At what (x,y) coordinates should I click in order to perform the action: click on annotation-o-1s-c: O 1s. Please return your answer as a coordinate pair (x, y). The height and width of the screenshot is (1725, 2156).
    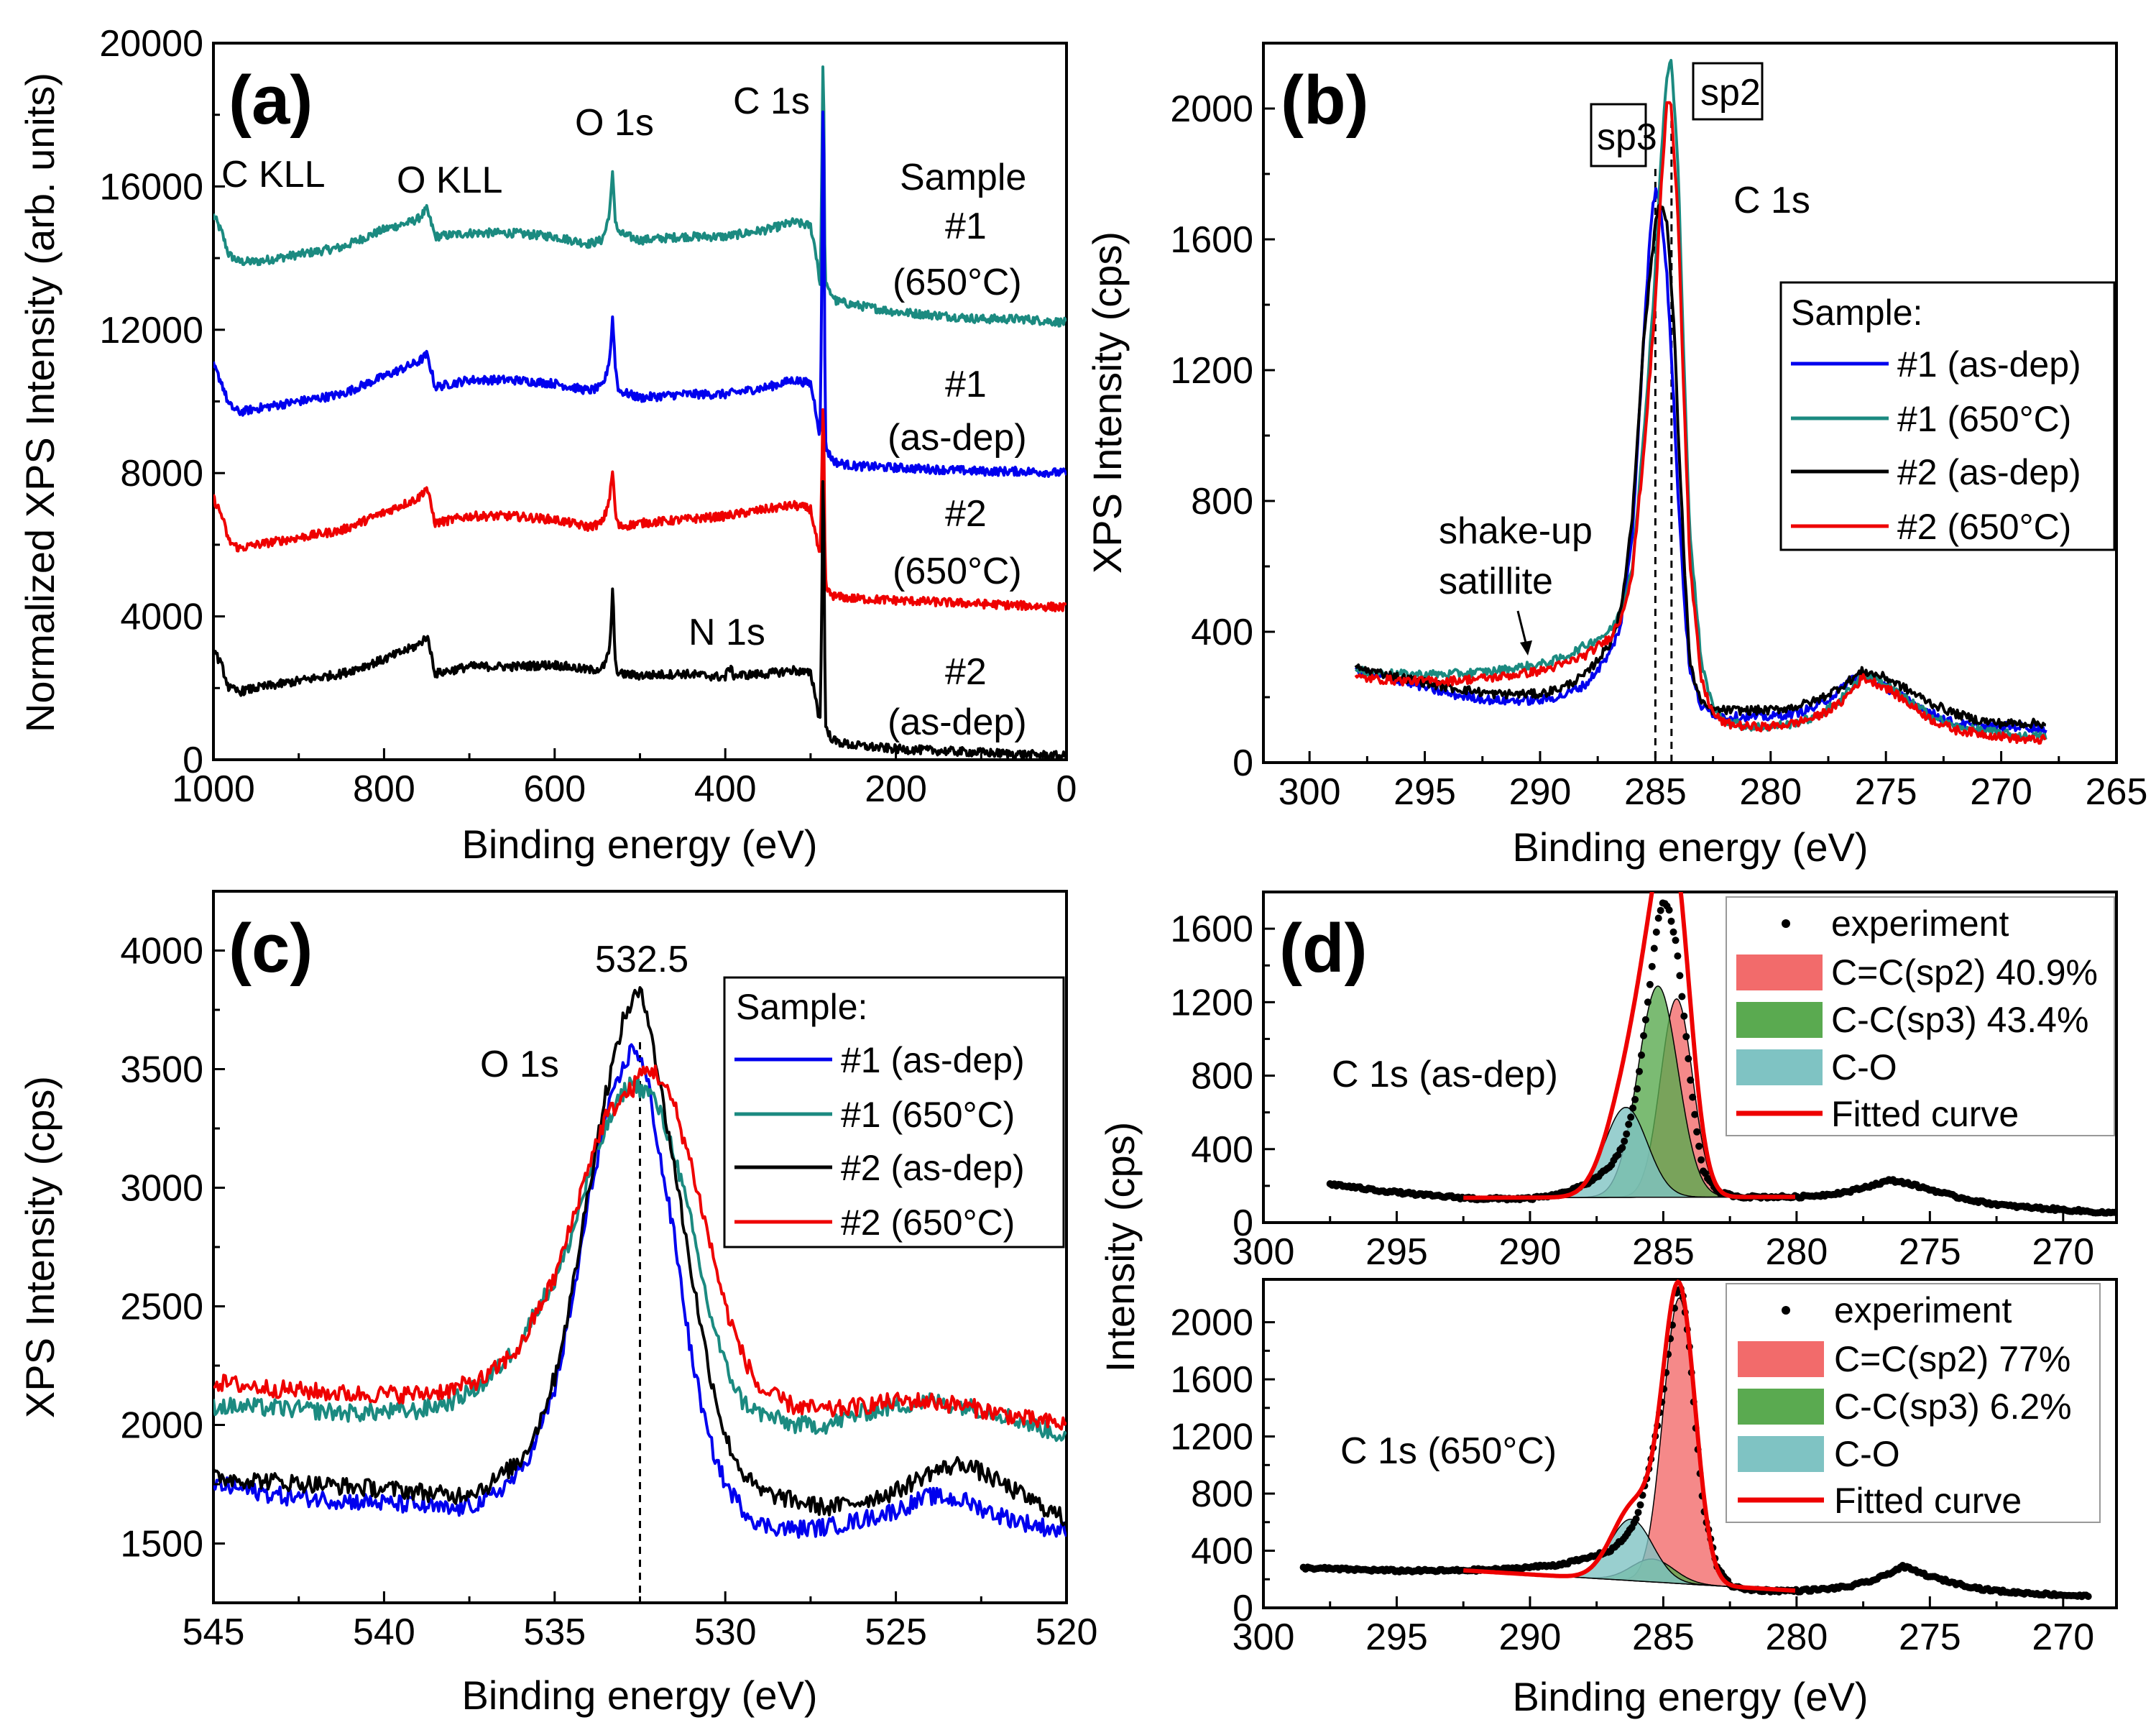
    Looking at the image, I should click on (520, 1064).